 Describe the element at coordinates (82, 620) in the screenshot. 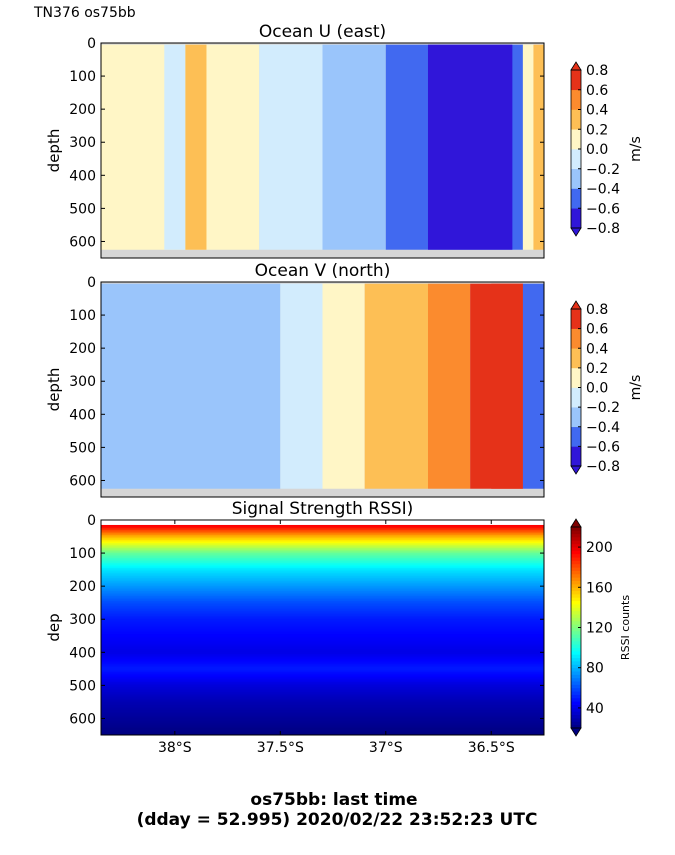

I see `y-tick-label: 300` at that location.